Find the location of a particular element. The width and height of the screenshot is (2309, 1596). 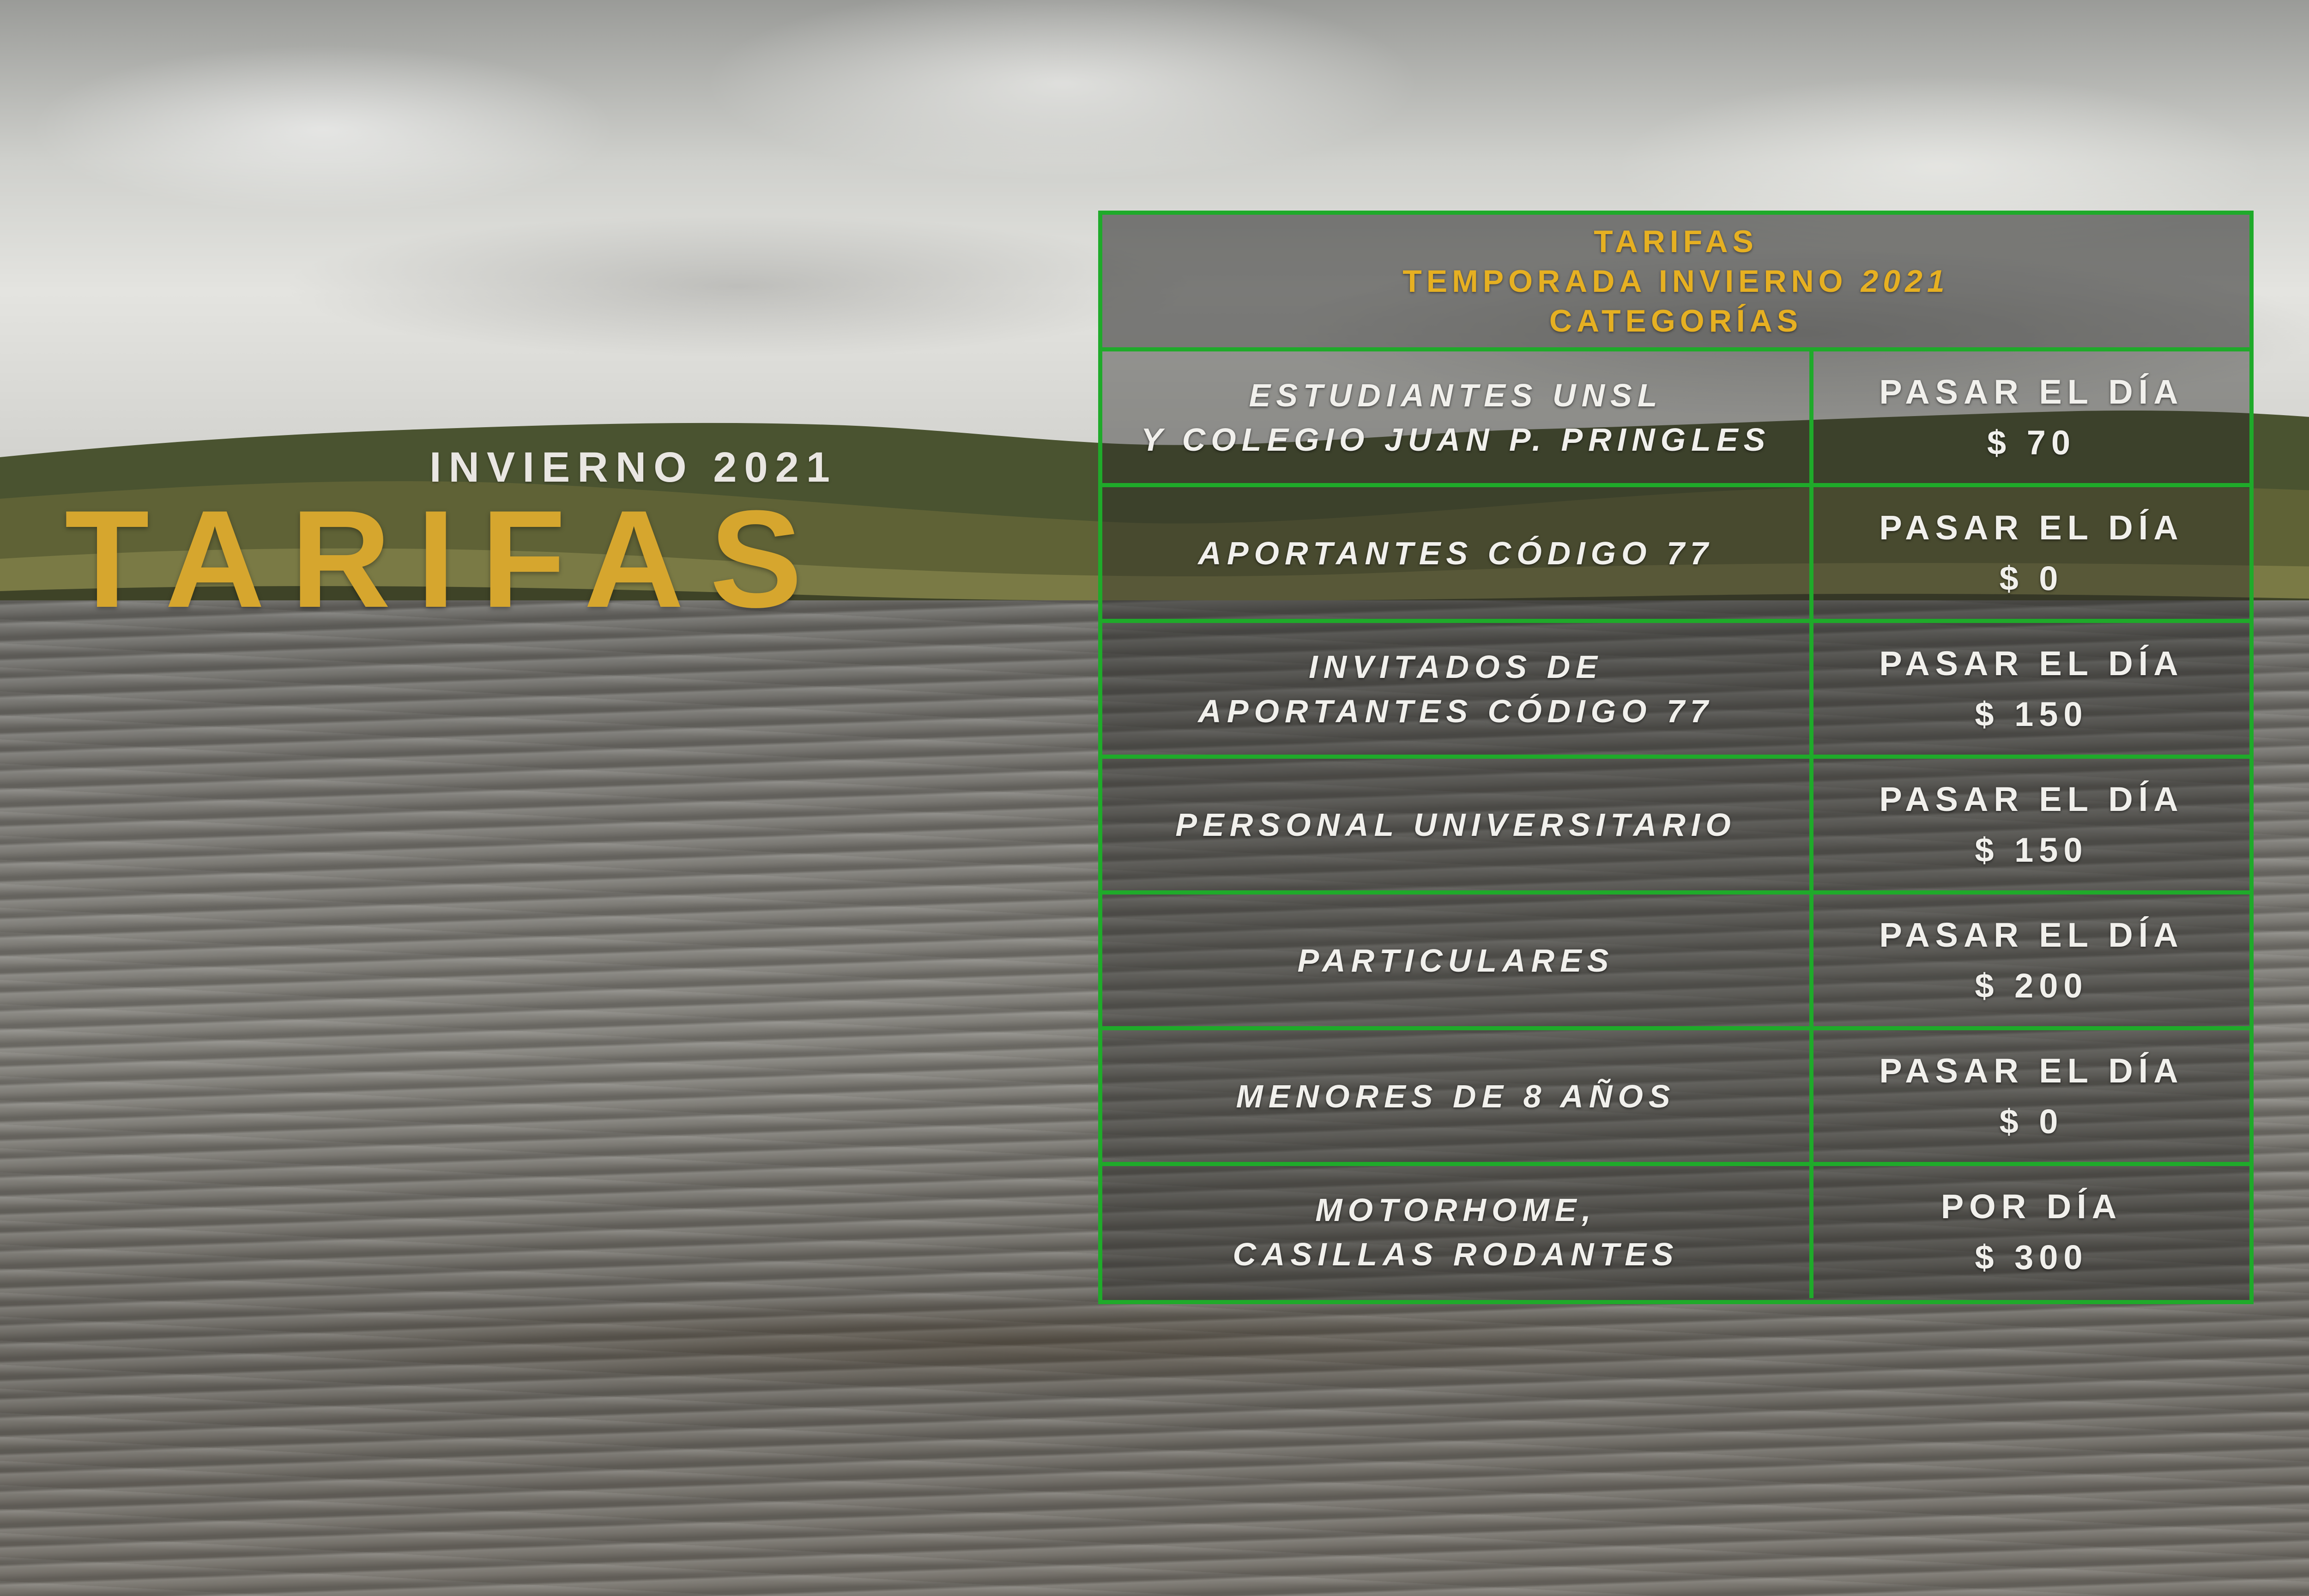

category-label: PARTICULARES is located at coordinates (1455, 960).